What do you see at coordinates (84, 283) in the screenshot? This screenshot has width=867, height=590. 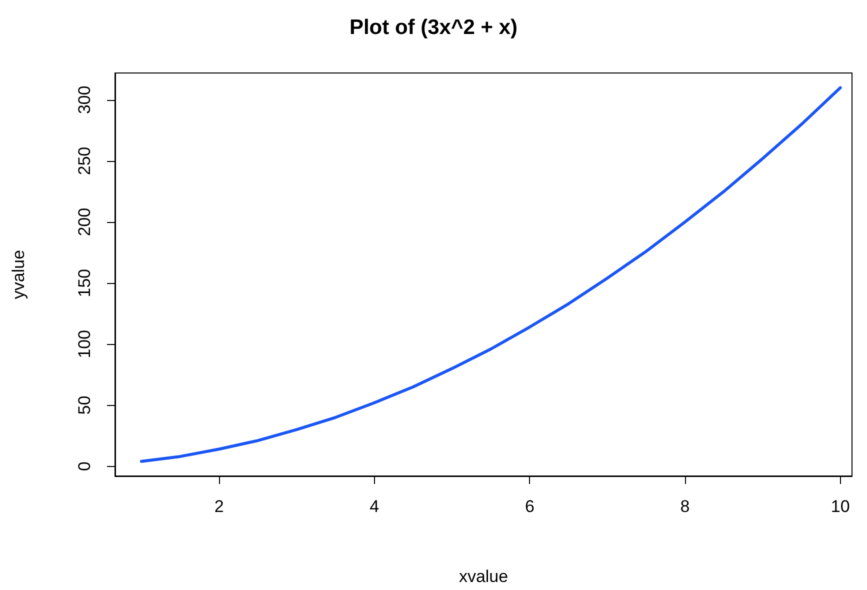 I see `y-tick-label: 150` at bounding box center [84, 283].